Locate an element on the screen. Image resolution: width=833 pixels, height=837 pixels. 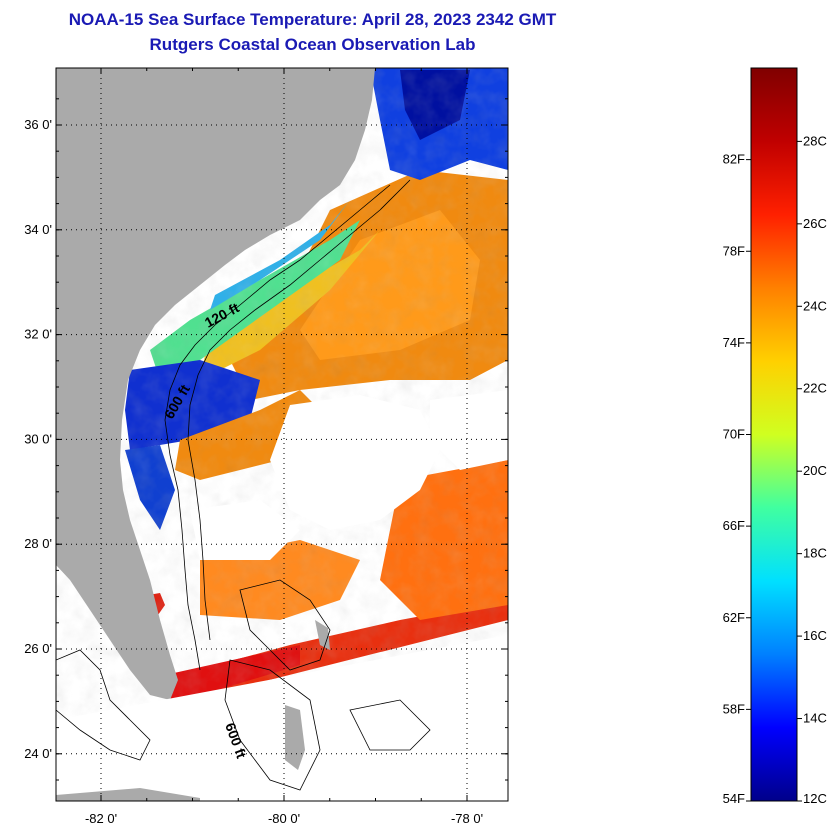
lat-tick-label: 24 0' is located at coordinates (38, 753).